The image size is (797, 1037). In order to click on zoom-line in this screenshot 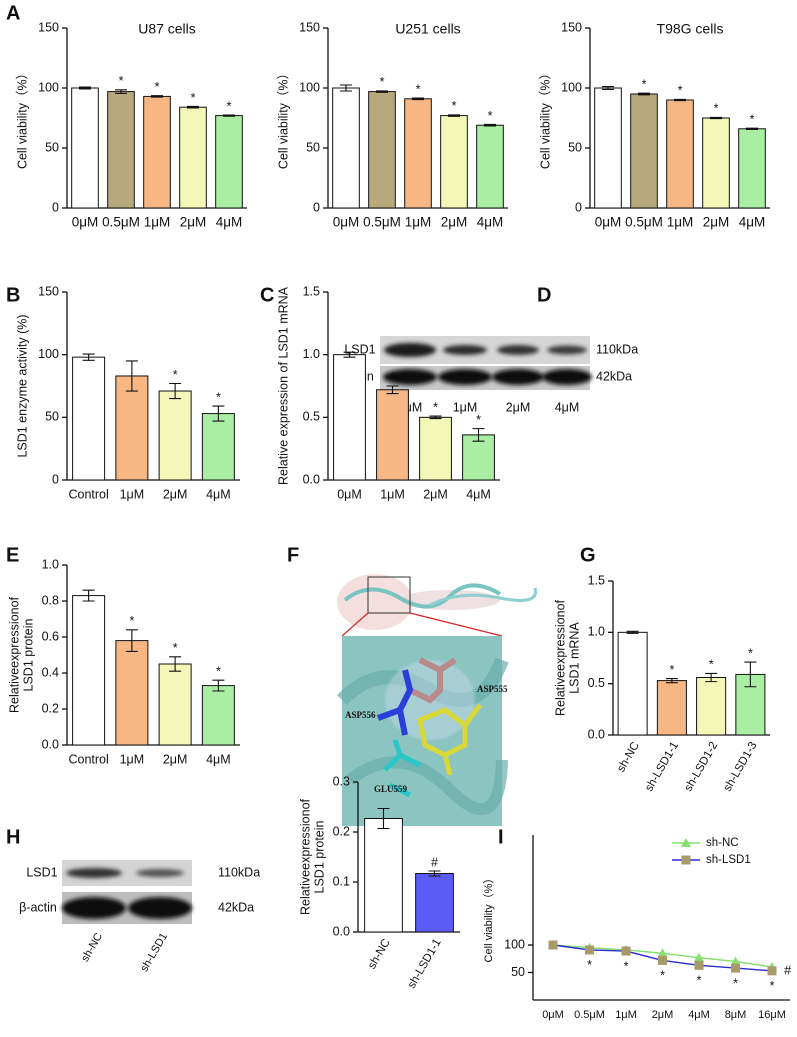, I will do `click(355, 624)`.